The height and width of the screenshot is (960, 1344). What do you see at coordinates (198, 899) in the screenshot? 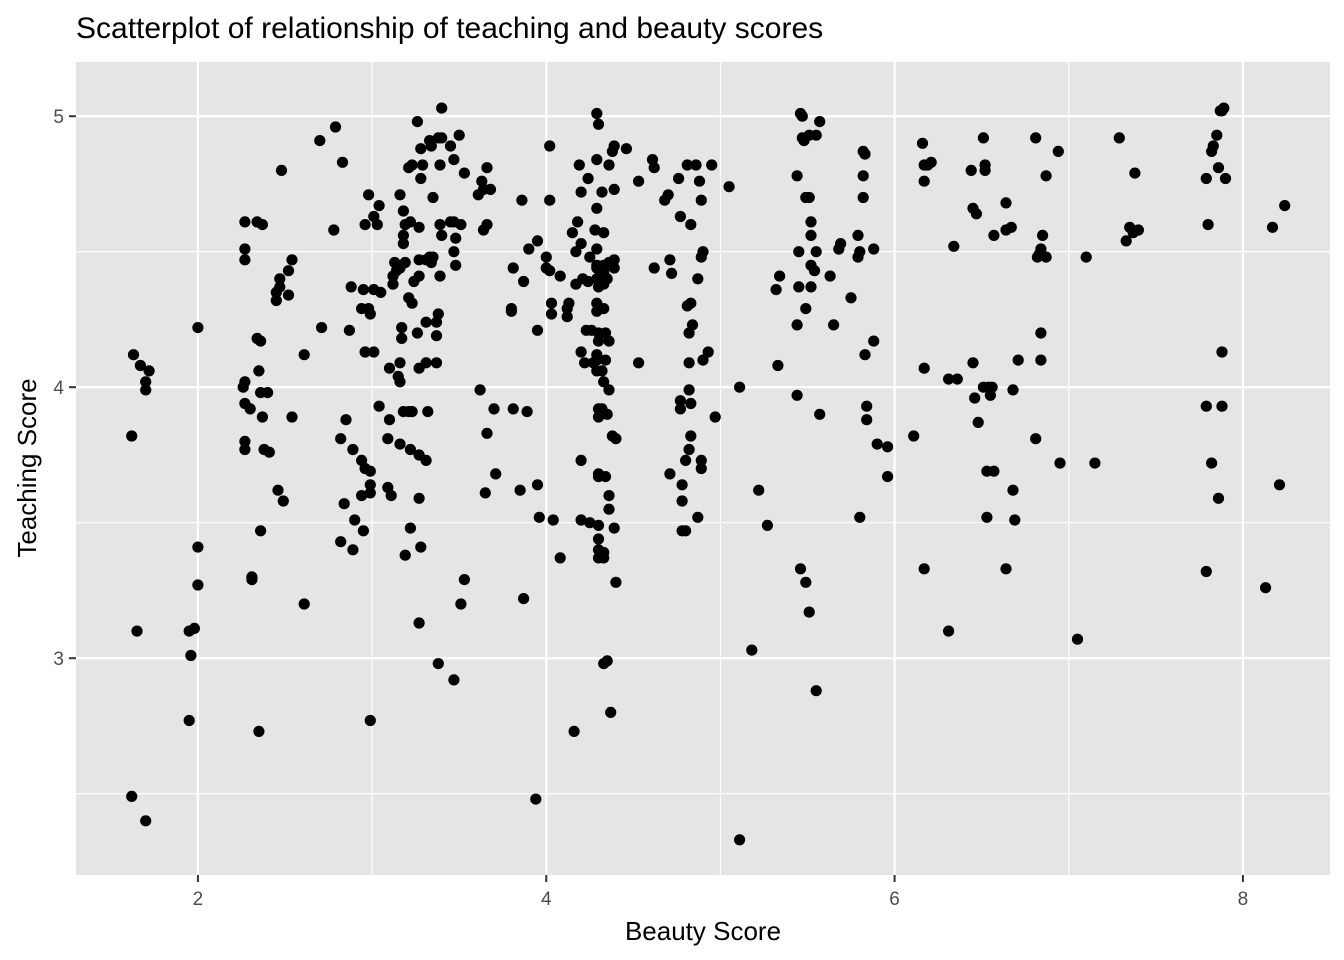
I see `x-tick-label: 2` at bounding box center [198, 899].